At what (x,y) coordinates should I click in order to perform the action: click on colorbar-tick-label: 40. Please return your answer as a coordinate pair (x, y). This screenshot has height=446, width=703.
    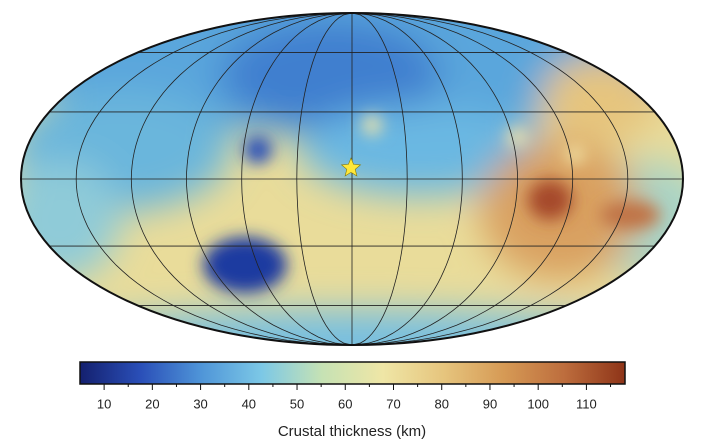
    Looking at the image, I should click on (249, 403).